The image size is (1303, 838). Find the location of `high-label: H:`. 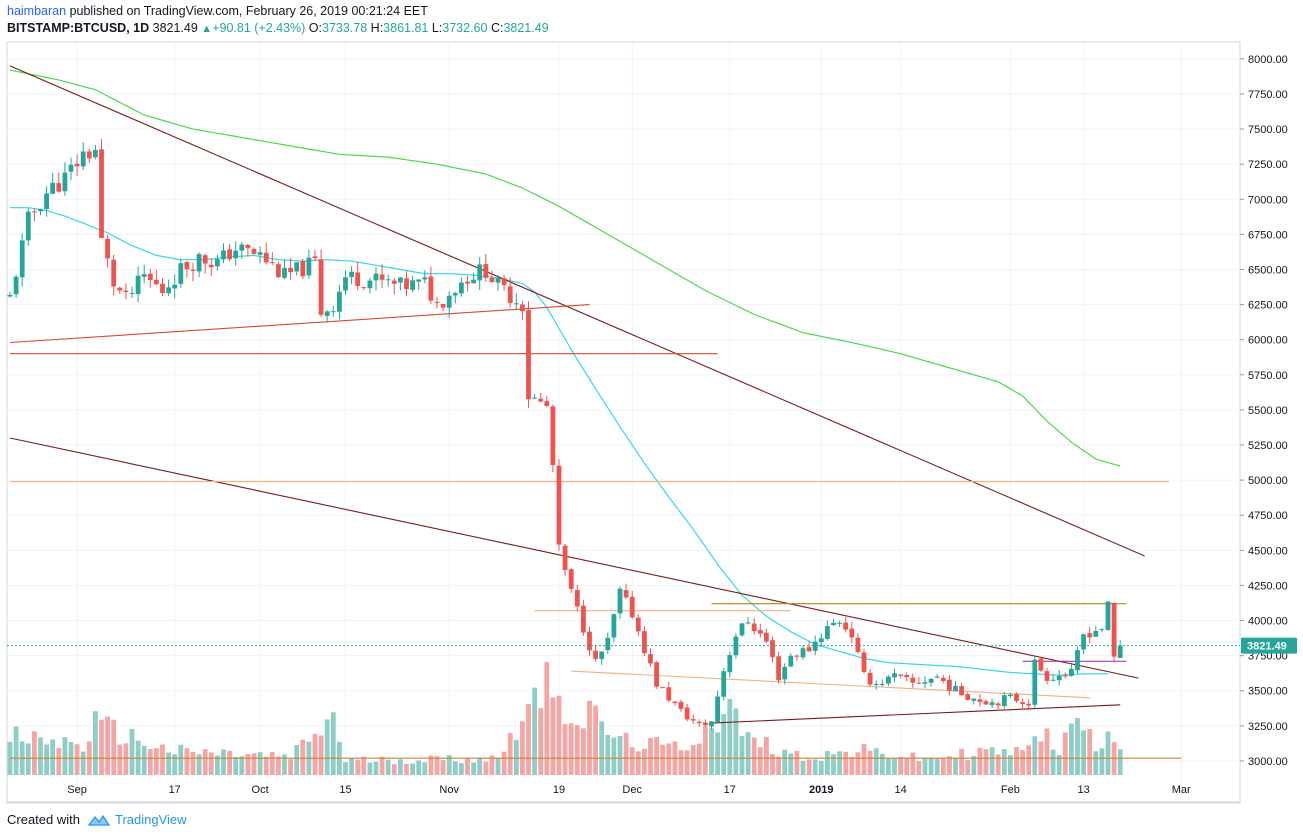

high-label: H: is located at coordinates (377, 28).